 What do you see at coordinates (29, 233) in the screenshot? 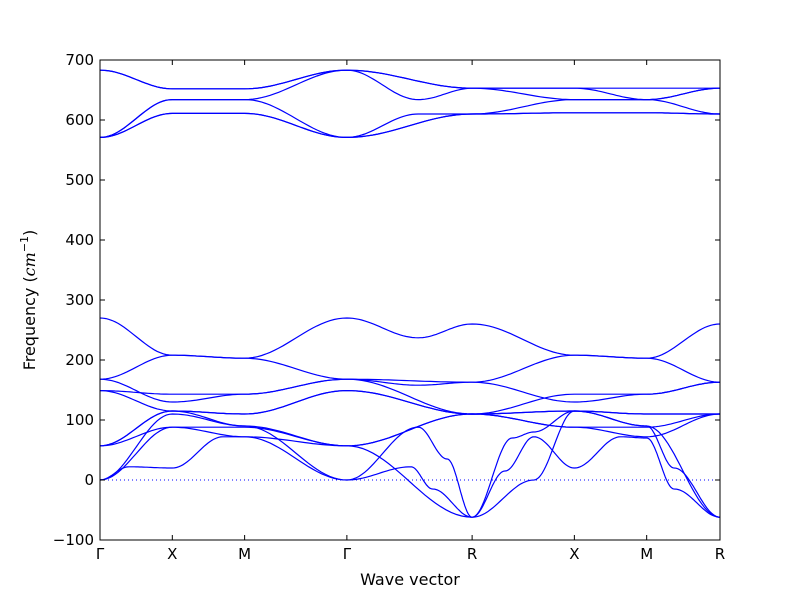
I see `y-axis-label-close: )` at bounding box center [29, 233].